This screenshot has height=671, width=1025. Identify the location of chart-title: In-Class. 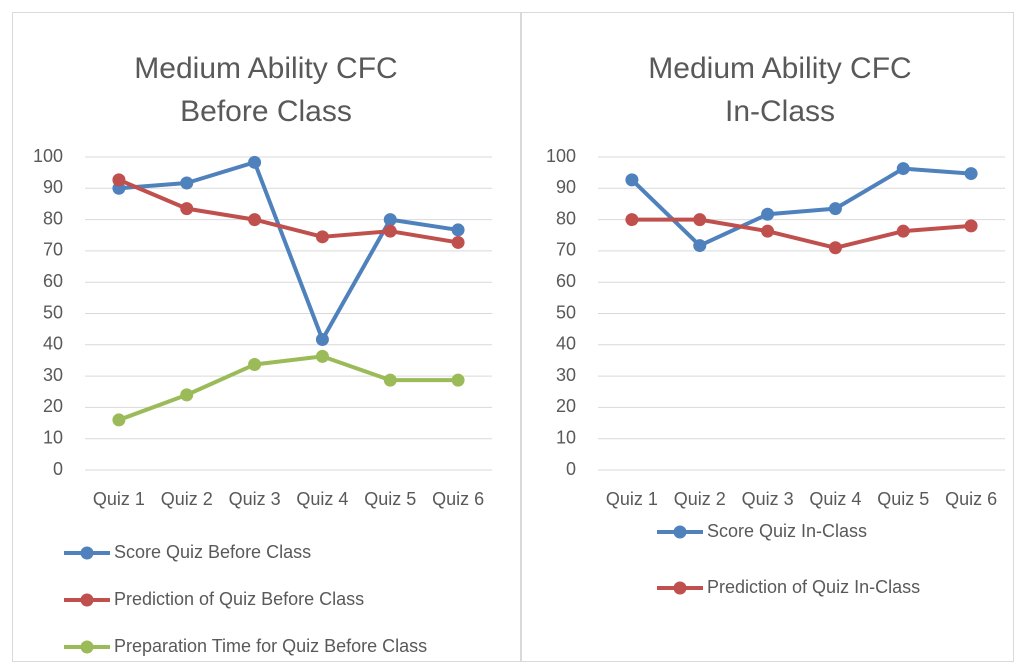
(780, 111).